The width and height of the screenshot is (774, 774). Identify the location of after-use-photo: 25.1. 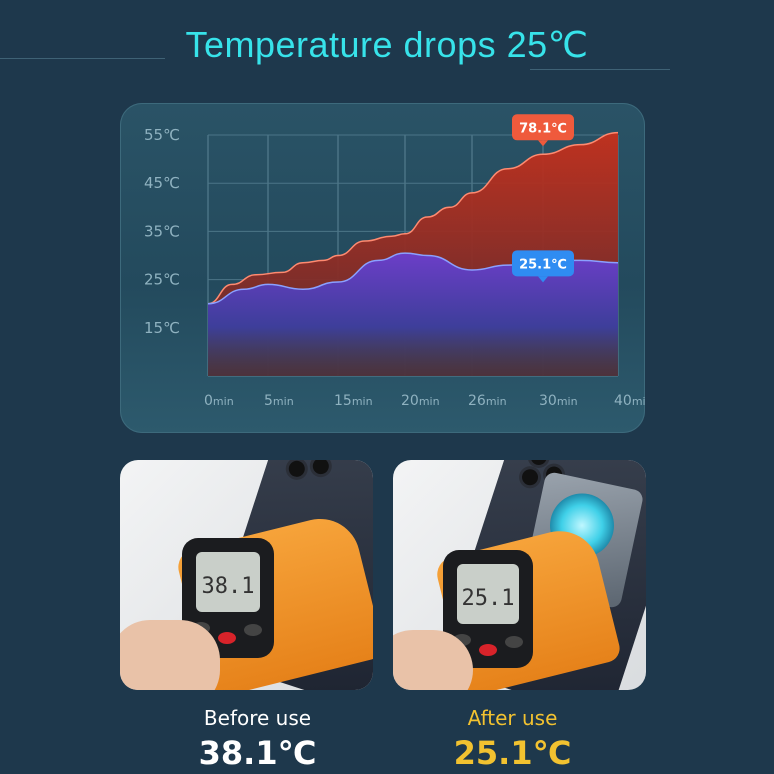
(519, 575).